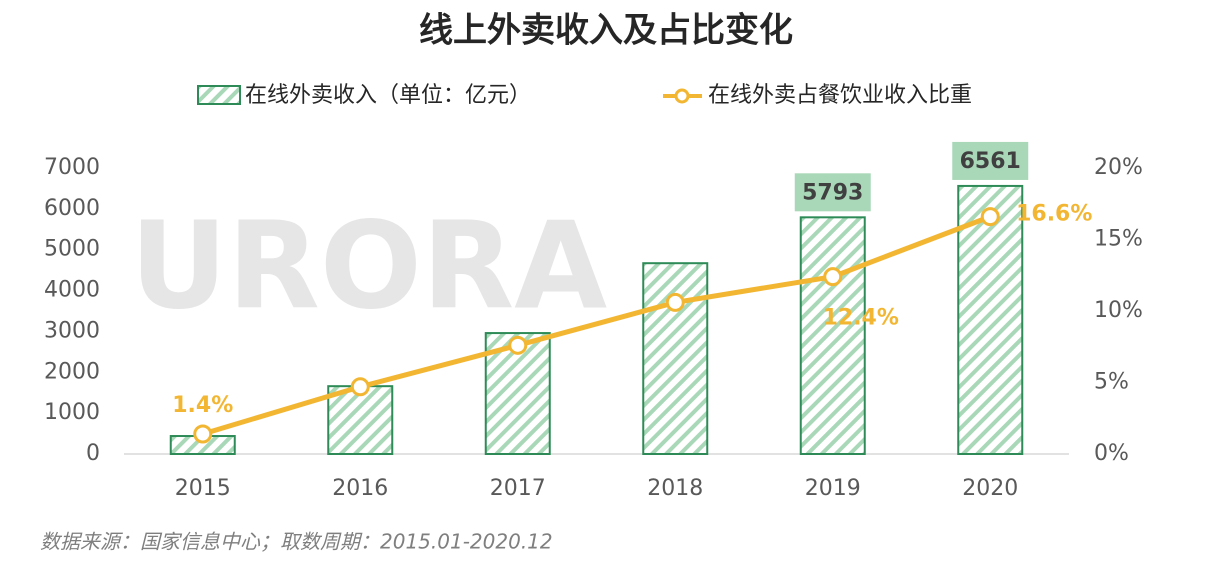  What do you see at coordinates (388, 95) in the screenshot?
I see `legend-label: 在线外卖收入（单位：亿元）` at bounding box center [388, 95].